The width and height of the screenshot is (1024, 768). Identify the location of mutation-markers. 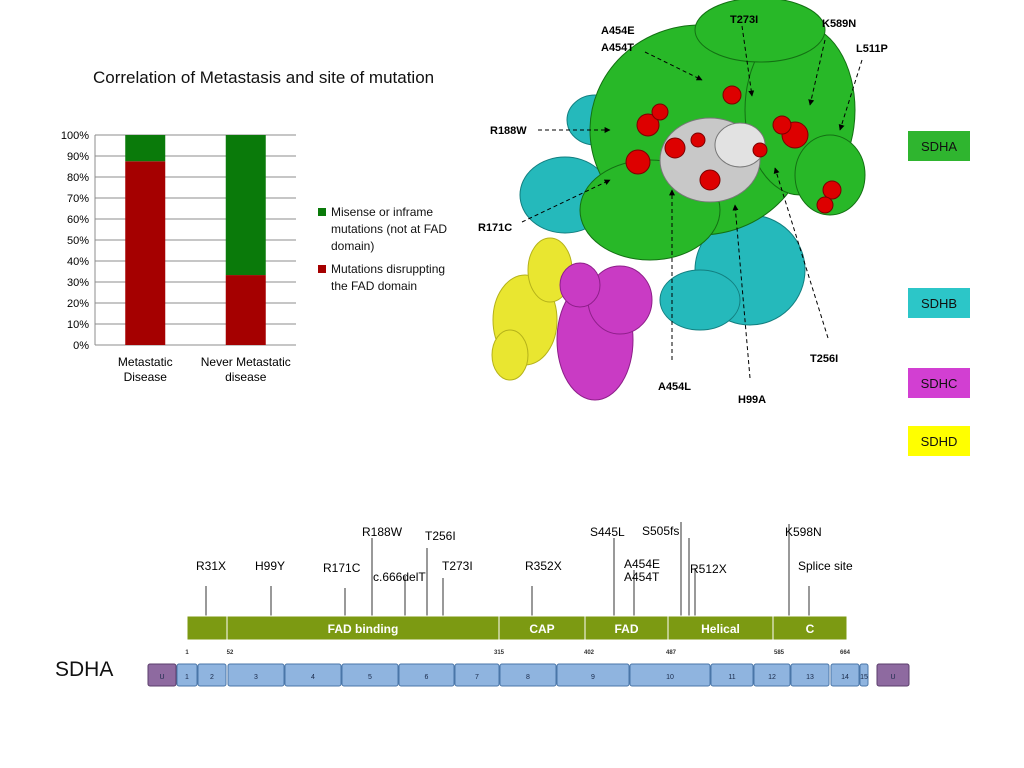
(507, 569).